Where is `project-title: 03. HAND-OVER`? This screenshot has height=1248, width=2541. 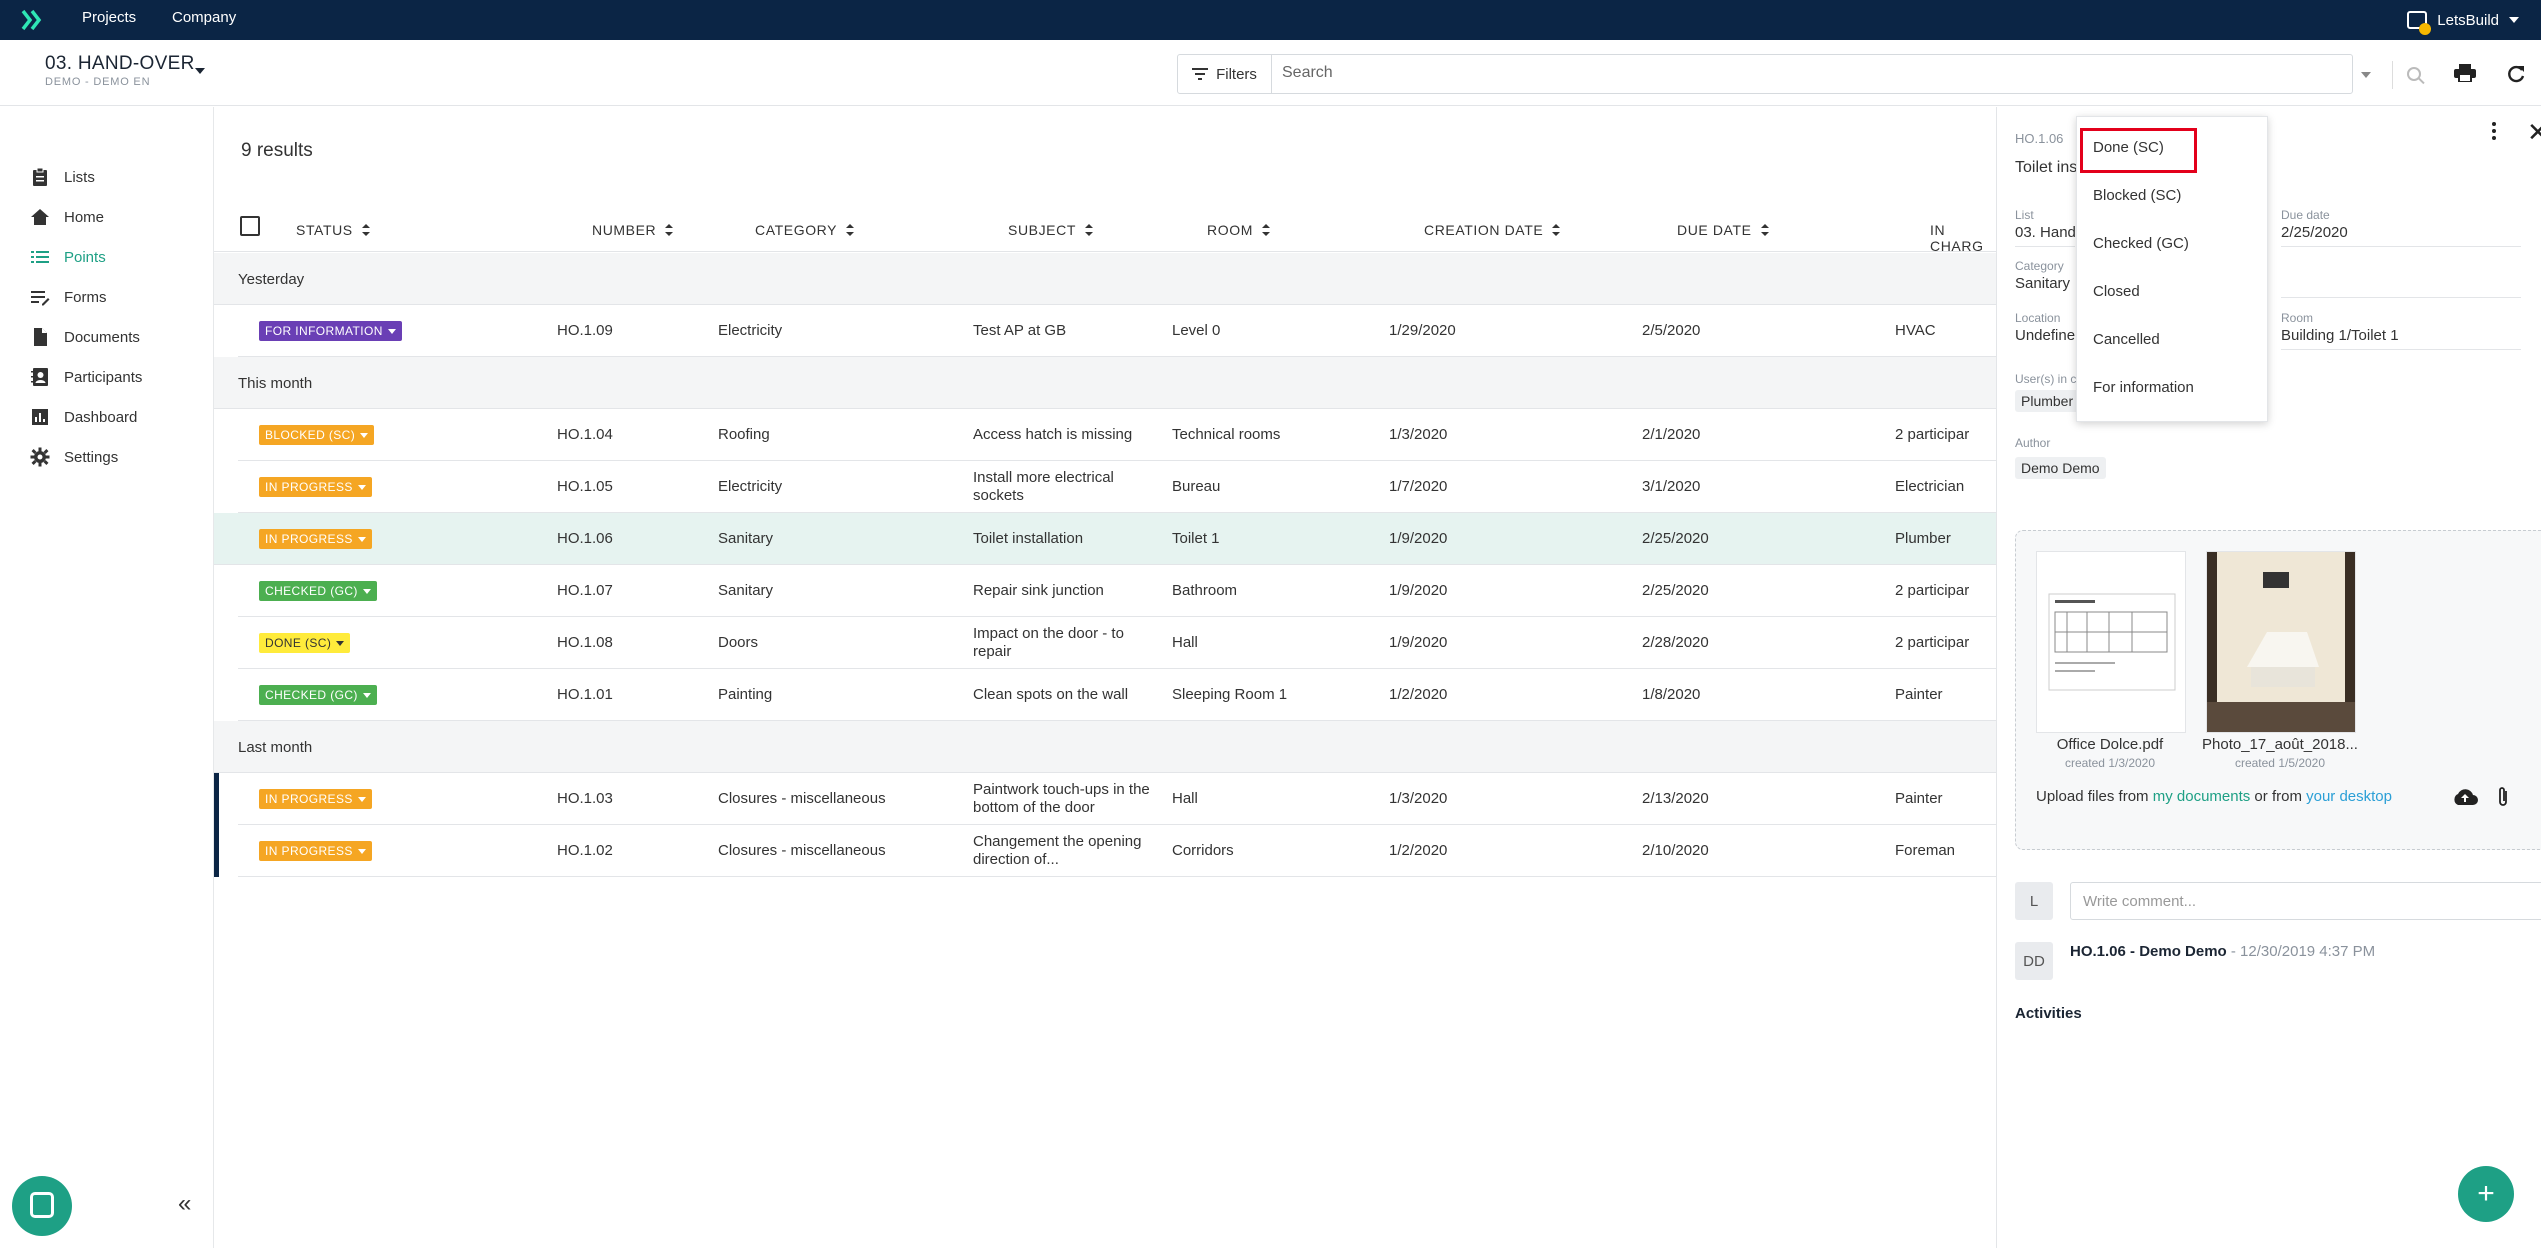
project-title: 03. HAND-OVER is located at coordinates (120, 63).